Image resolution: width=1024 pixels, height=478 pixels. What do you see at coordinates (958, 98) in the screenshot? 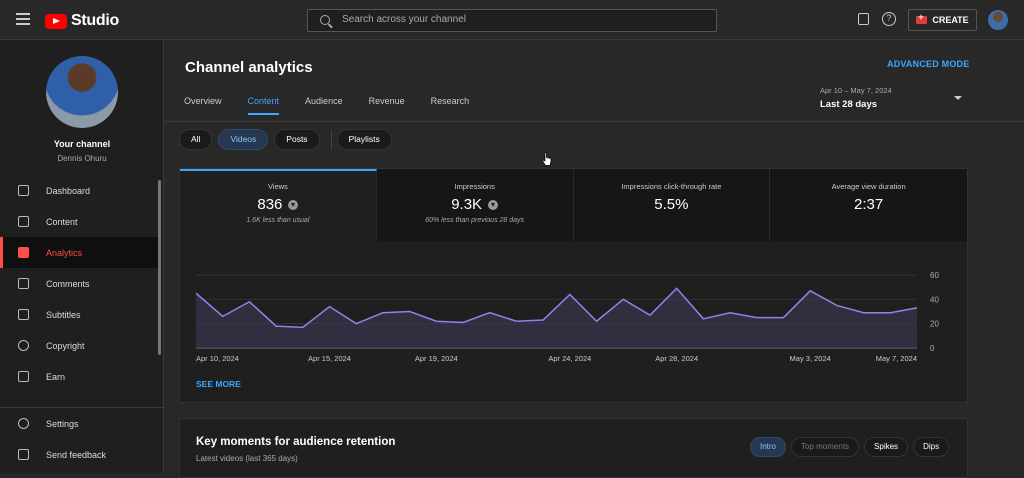
I see `chevron-down-icon` at bounding box center [958, 98].